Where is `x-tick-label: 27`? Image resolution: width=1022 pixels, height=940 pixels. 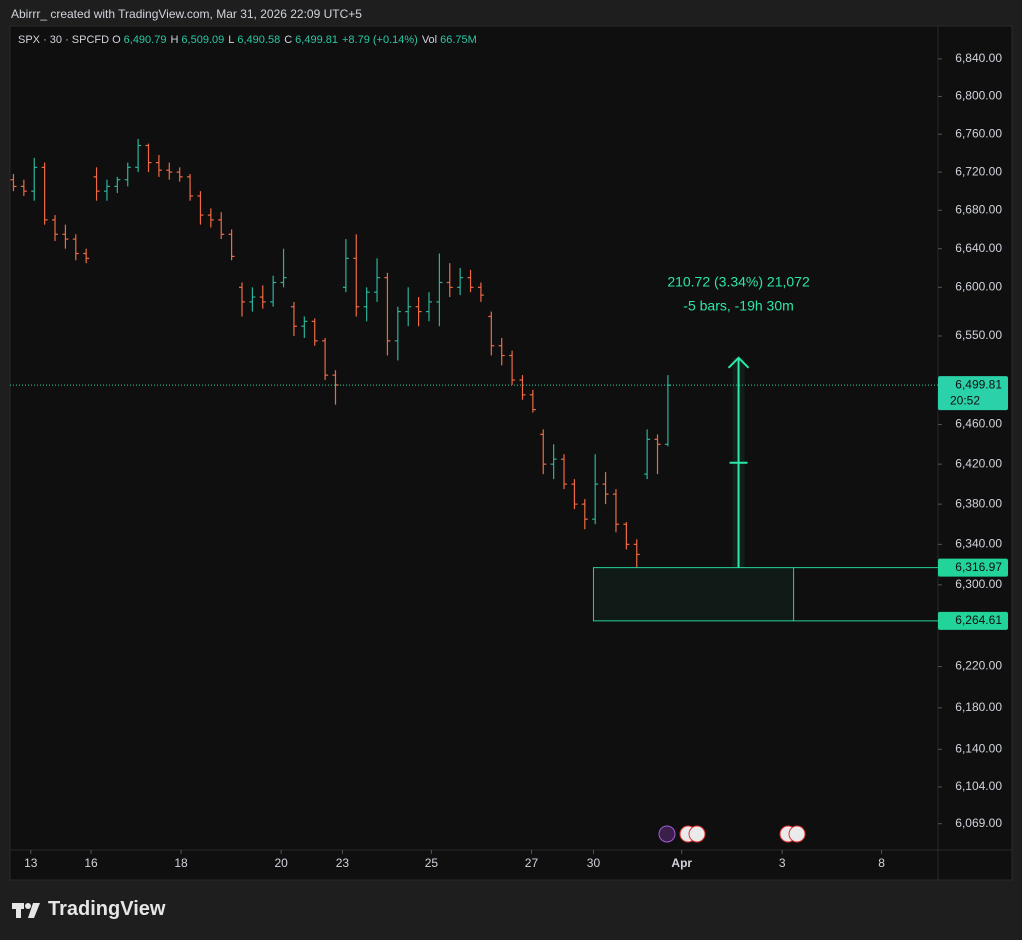
x-tick-label: 27 is located at coordinates (532, 863).